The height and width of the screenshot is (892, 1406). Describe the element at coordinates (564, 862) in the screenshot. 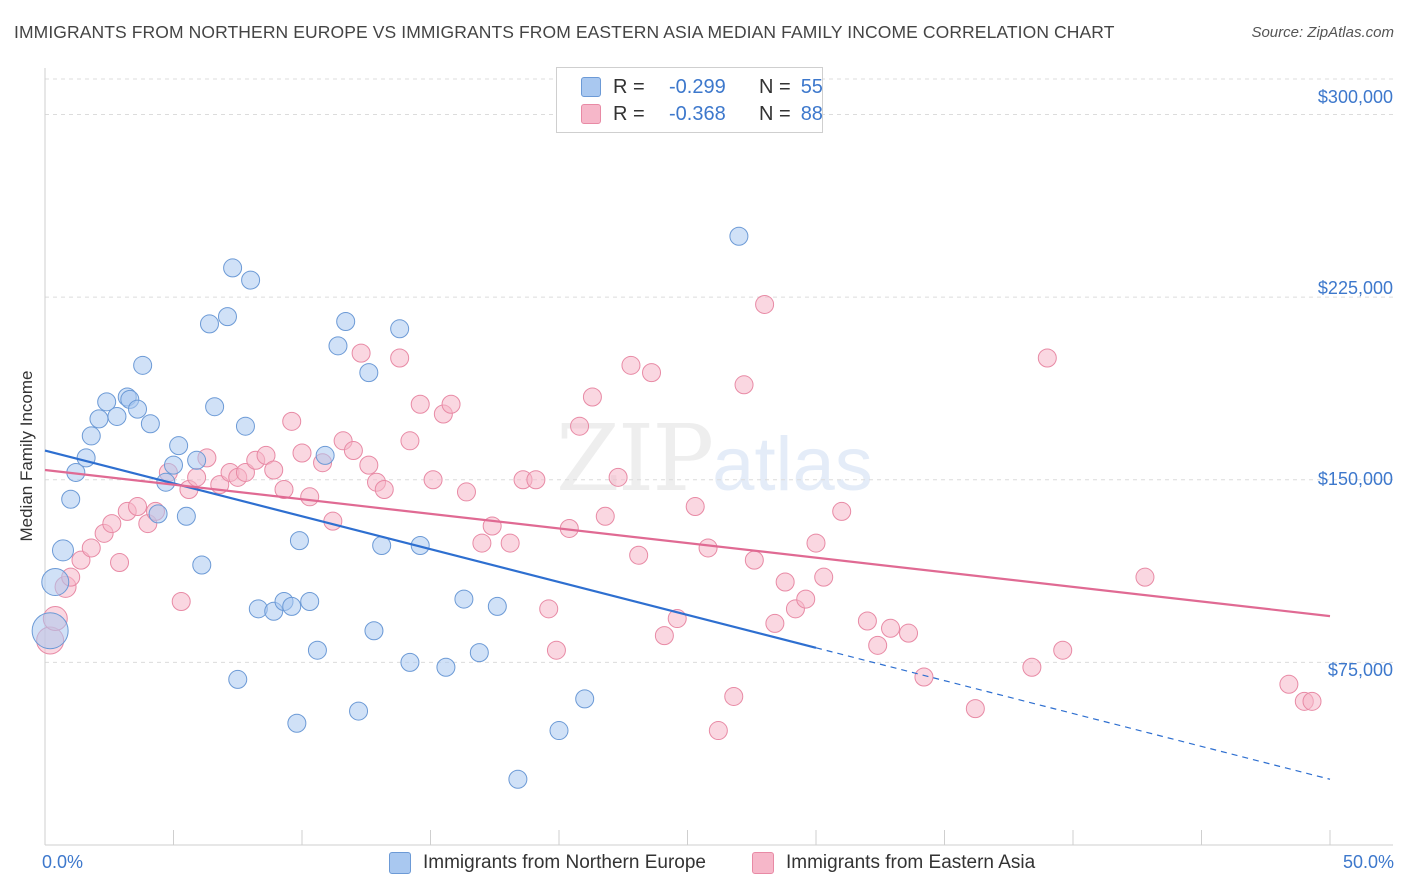

I see `series-name: Immigrants from Northern Europe` at that location.